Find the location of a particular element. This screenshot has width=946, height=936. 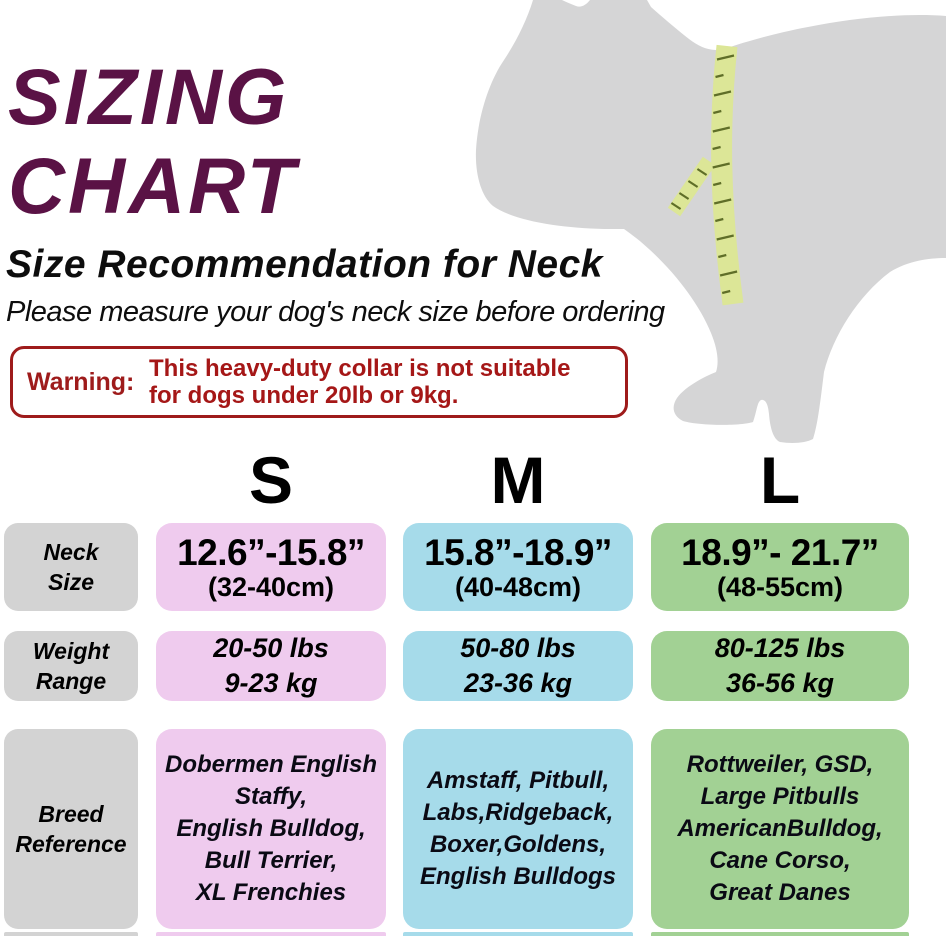

warning-message-line-2: for dogs under 20lb or 9kg. is located at coordinates (304, 395).